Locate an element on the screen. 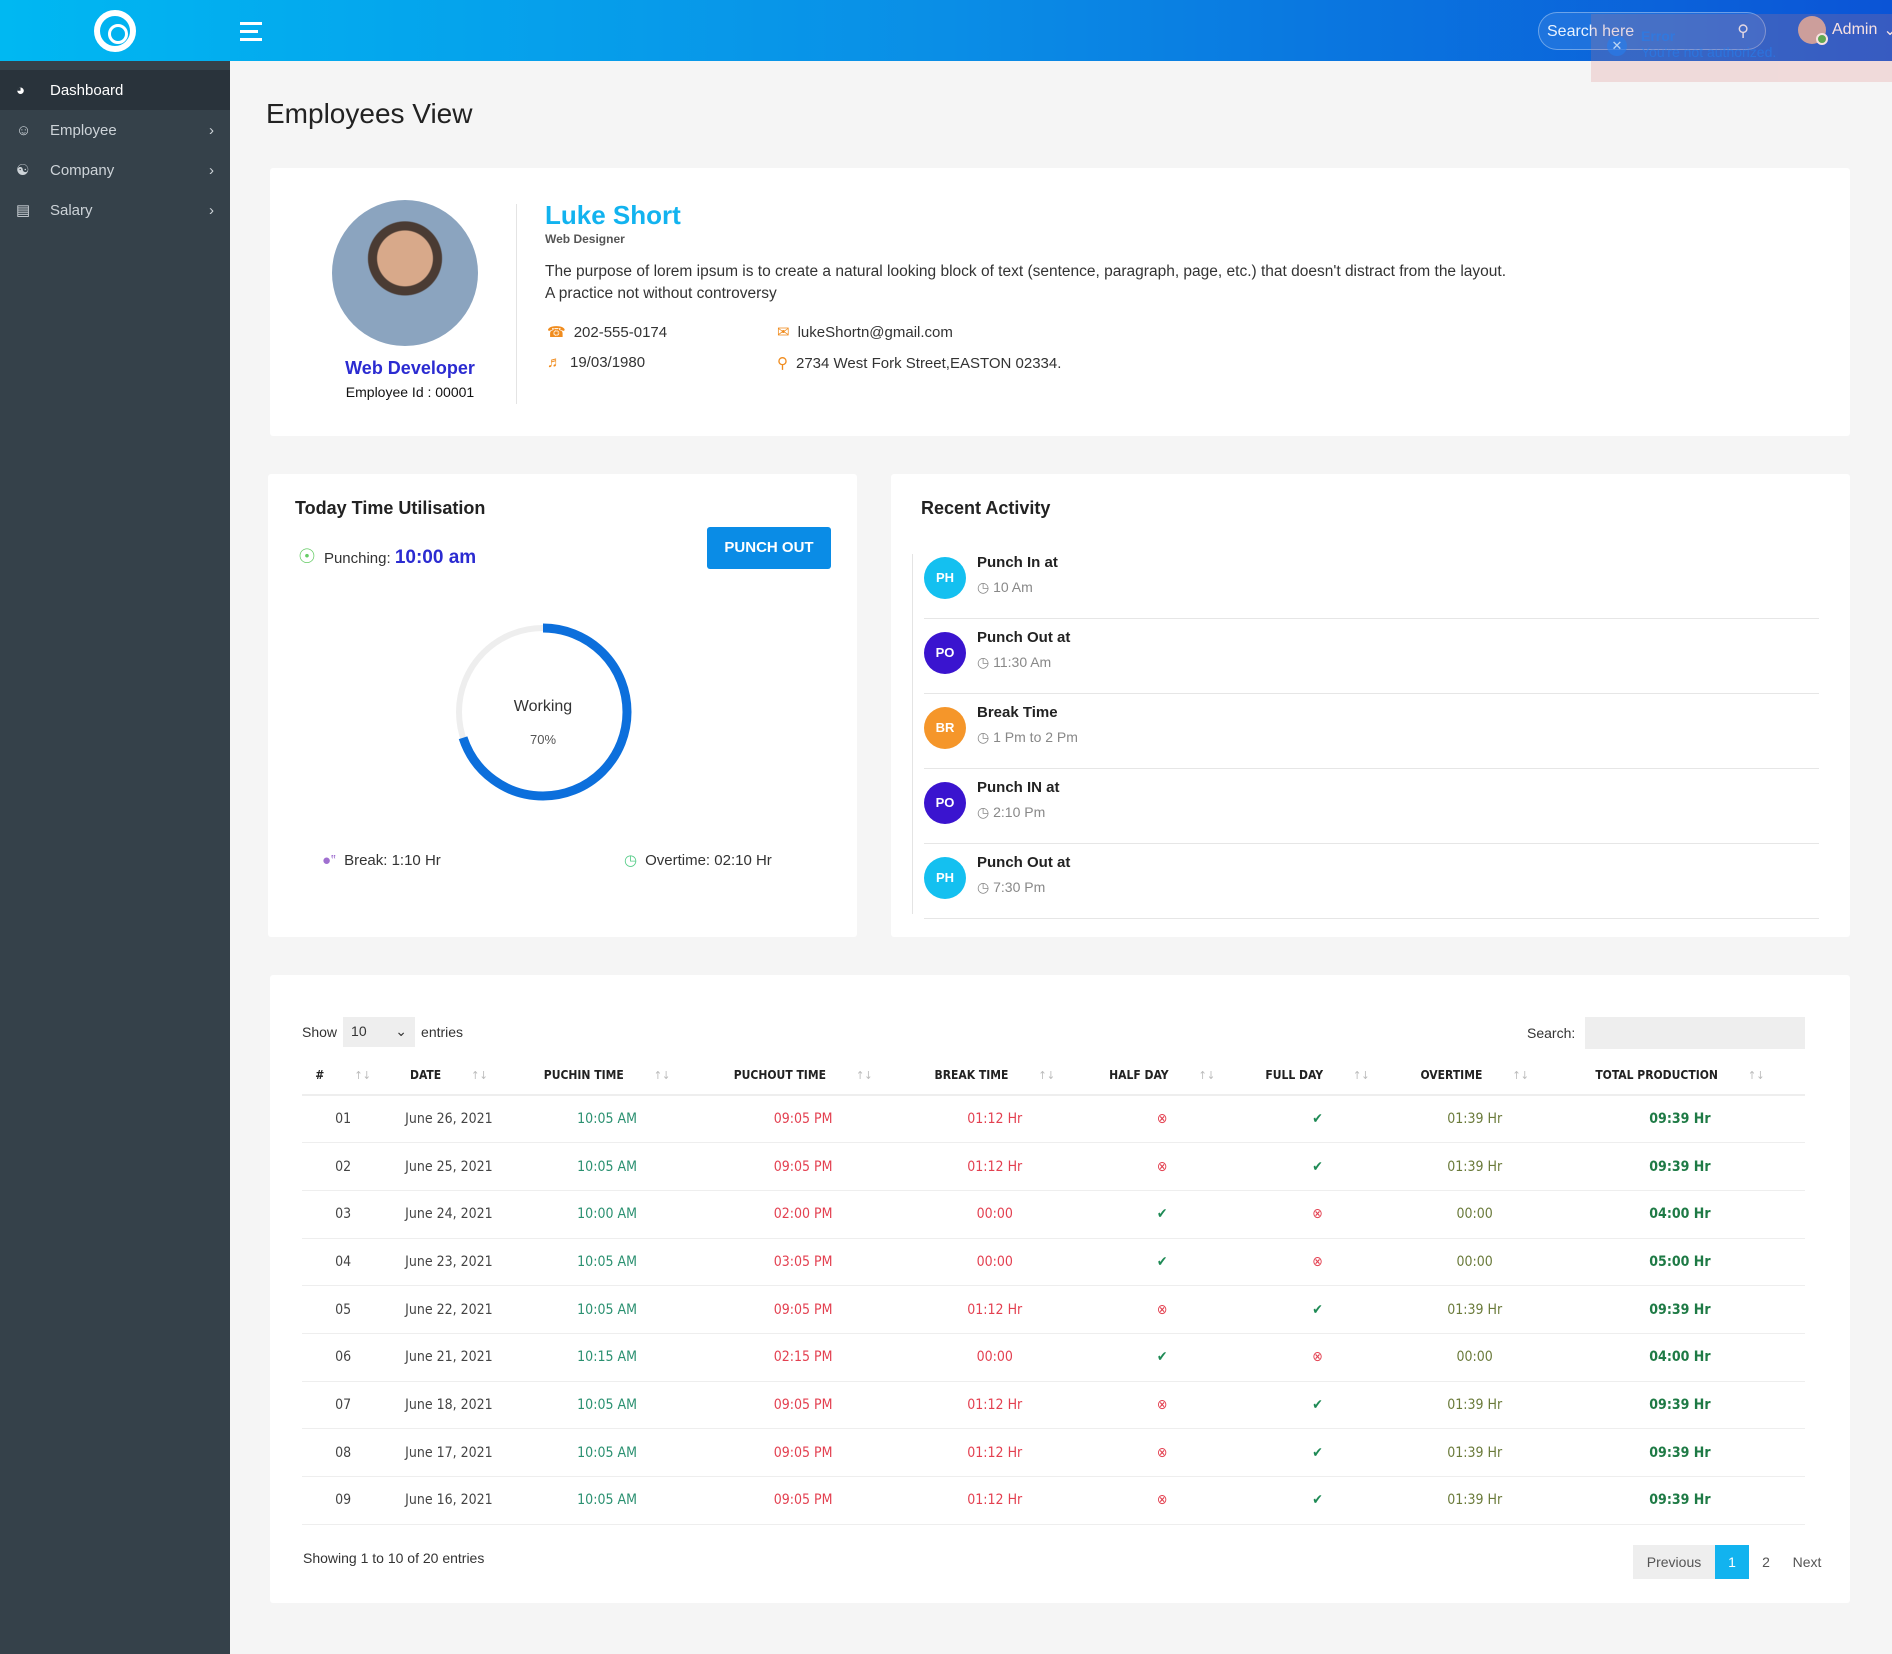 The width and height of the screenshot is (1892, 1654). card-title: Today Time Utilisation is located at coordinates (390, 508).